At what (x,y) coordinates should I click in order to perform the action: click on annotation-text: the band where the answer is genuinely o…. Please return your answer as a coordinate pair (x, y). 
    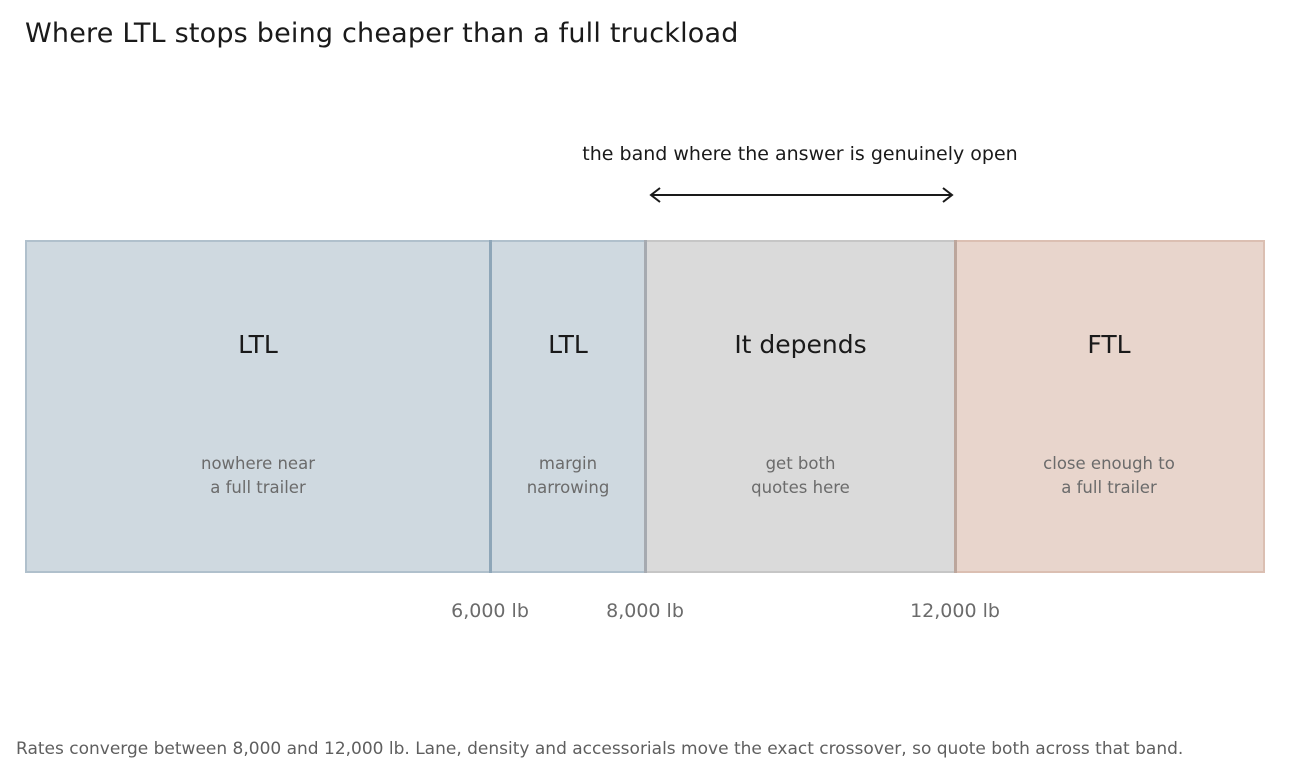
    Looking at the image, I should click on (800, 154).